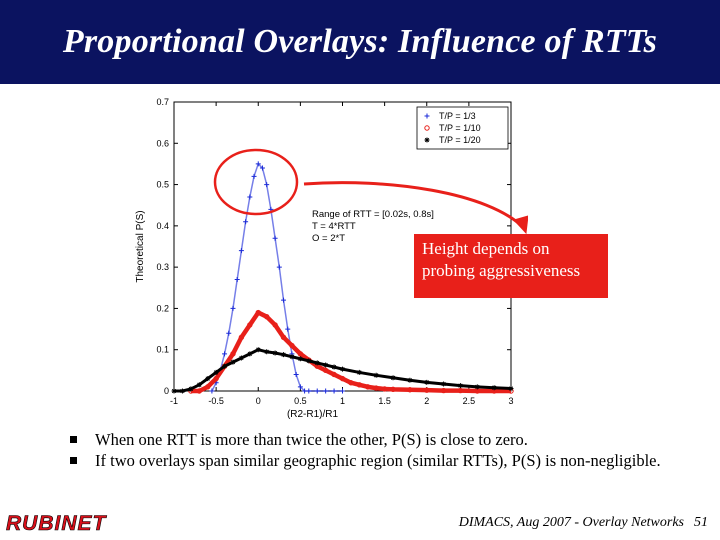 This screenshot has width=720, height=540. Describe the element at coordinates (373, 214) in the screenshot. I see `annotation-line: Range of RTT = [0.02s, 0.8s]` at that location.